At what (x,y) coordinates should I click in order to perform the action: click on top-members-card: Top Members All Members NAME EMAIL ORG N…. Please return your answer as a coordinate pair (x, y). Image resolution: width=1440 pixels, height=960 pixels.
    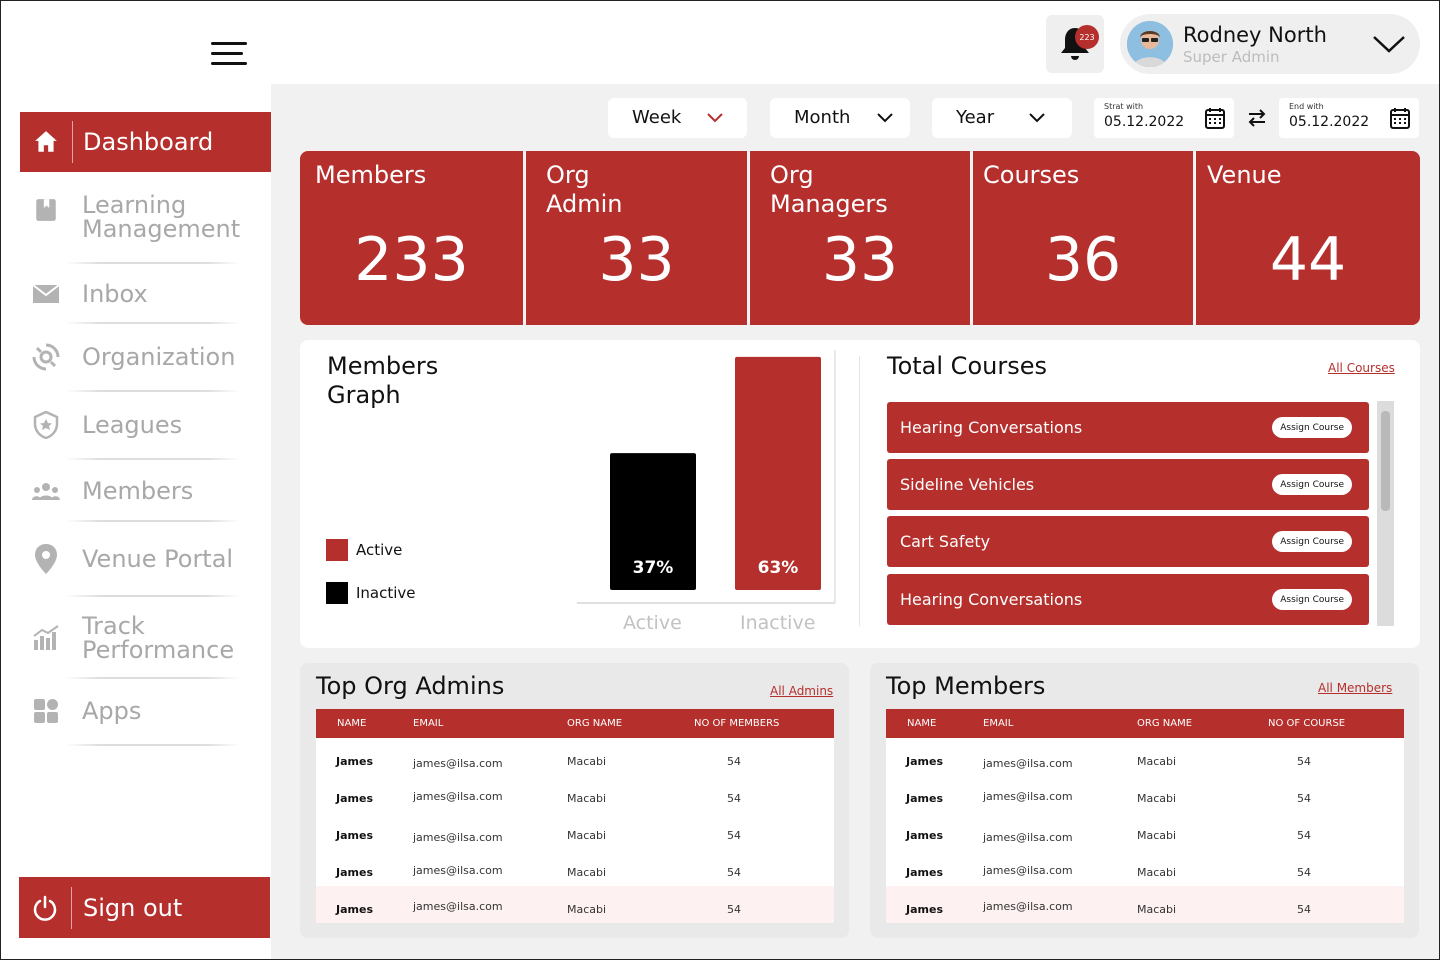
    Looking at the image, I should click on (1144, 800).